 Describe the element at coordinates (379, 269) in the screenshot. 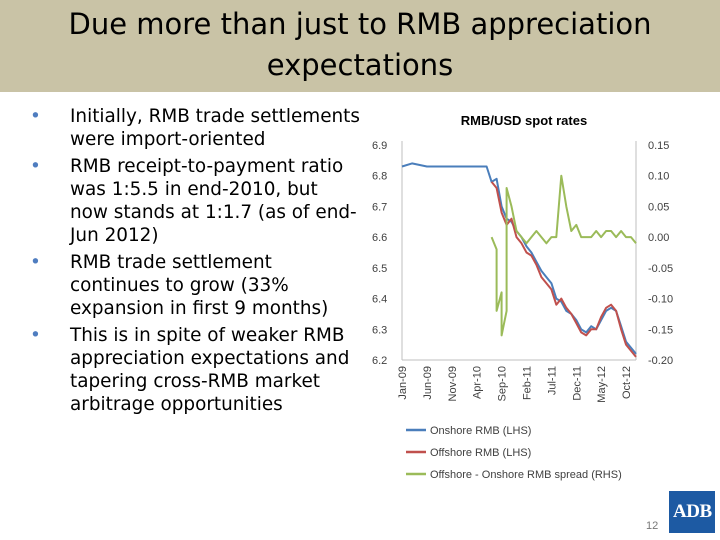

I see `y-tick-label-left: 6.5` at that location.